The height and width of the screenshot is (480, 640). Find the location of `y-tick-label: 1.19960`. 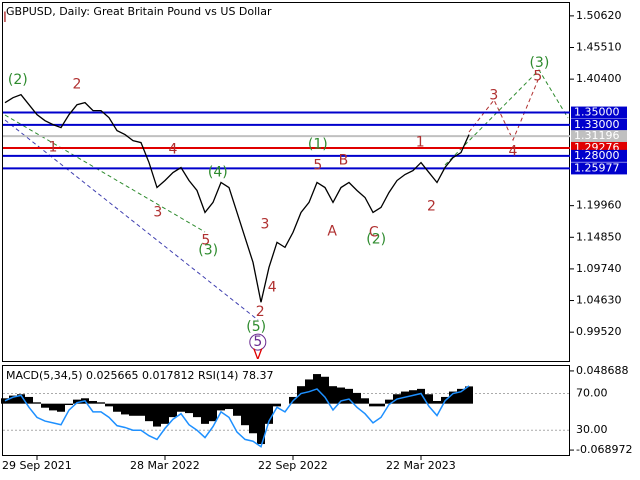

y-tick-label: 1.19960 is located at coordinates (599, 205).